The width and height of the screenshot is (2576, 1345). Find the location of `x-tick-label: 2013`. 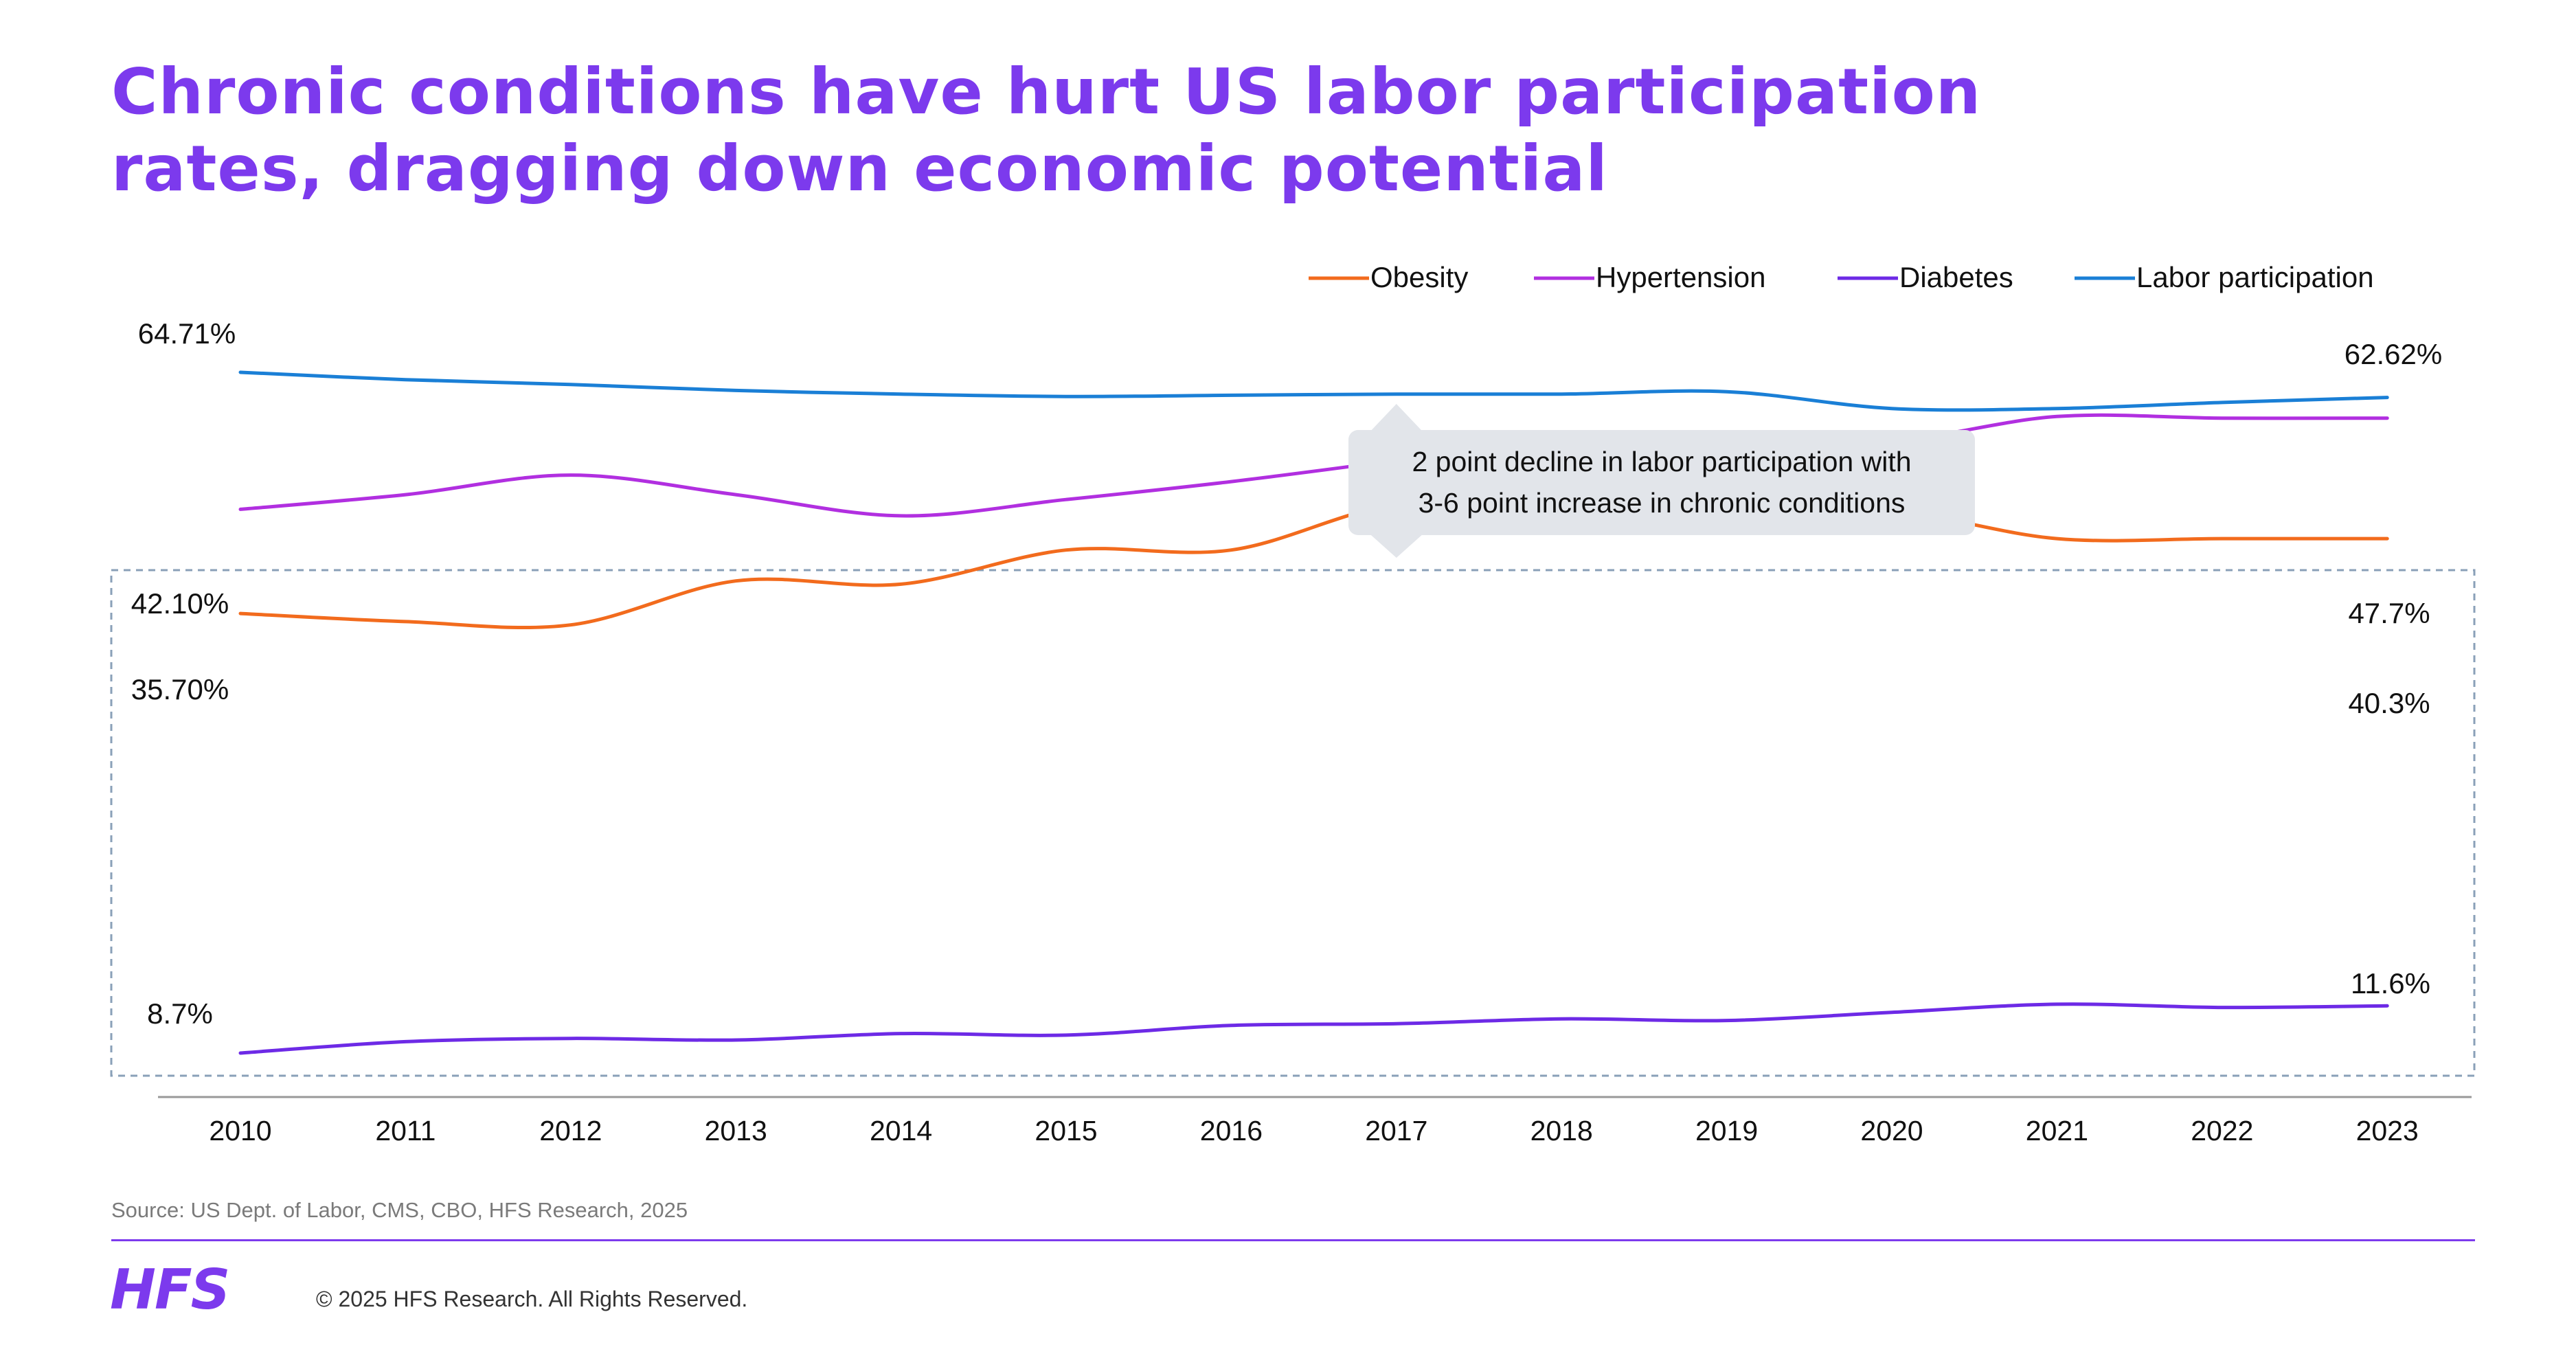

x-tick-label: 2013 is located at coordinates (736, 1130).